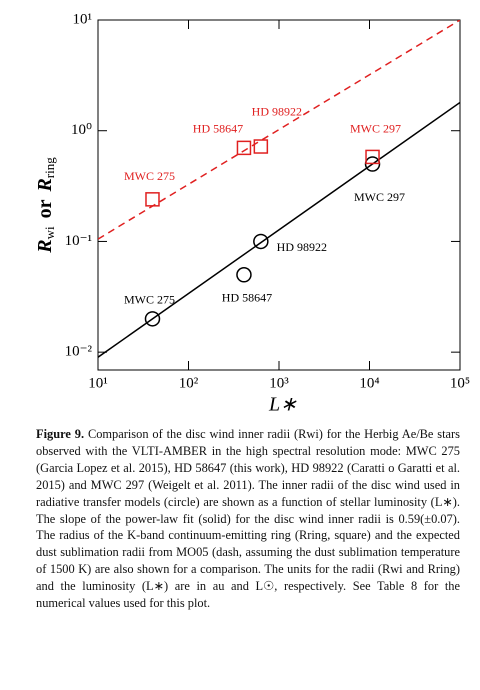 Image resolution: width=480 pixels, height=690 pixels. Describe the element at coordinates (460, 383) in the screenshot. I see `x-tick-label: 10⁵` at that location.